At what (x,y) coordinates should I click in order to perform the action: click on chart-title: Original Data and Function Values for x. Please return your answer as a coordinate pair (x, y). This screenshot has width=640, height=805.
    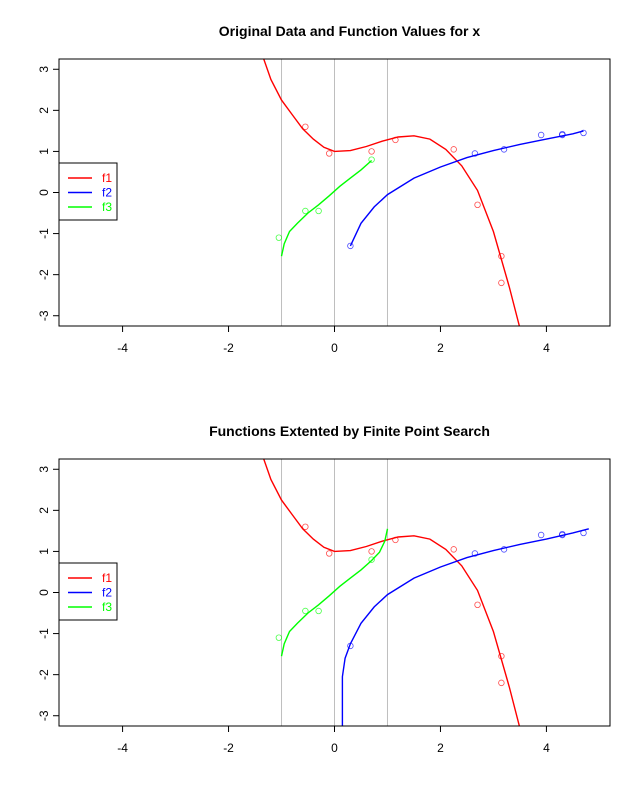
    Looking at the image, I should click on (350, 31).